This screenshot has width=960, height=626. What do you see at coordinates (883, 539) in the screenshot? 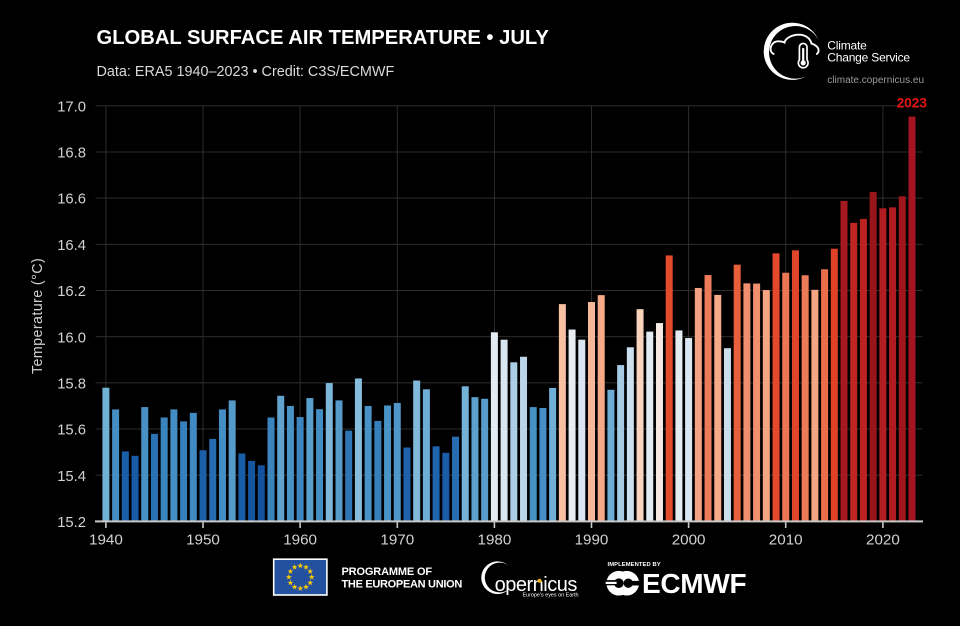
I see `svg-text: 2020` at bounding box center [883, 539].